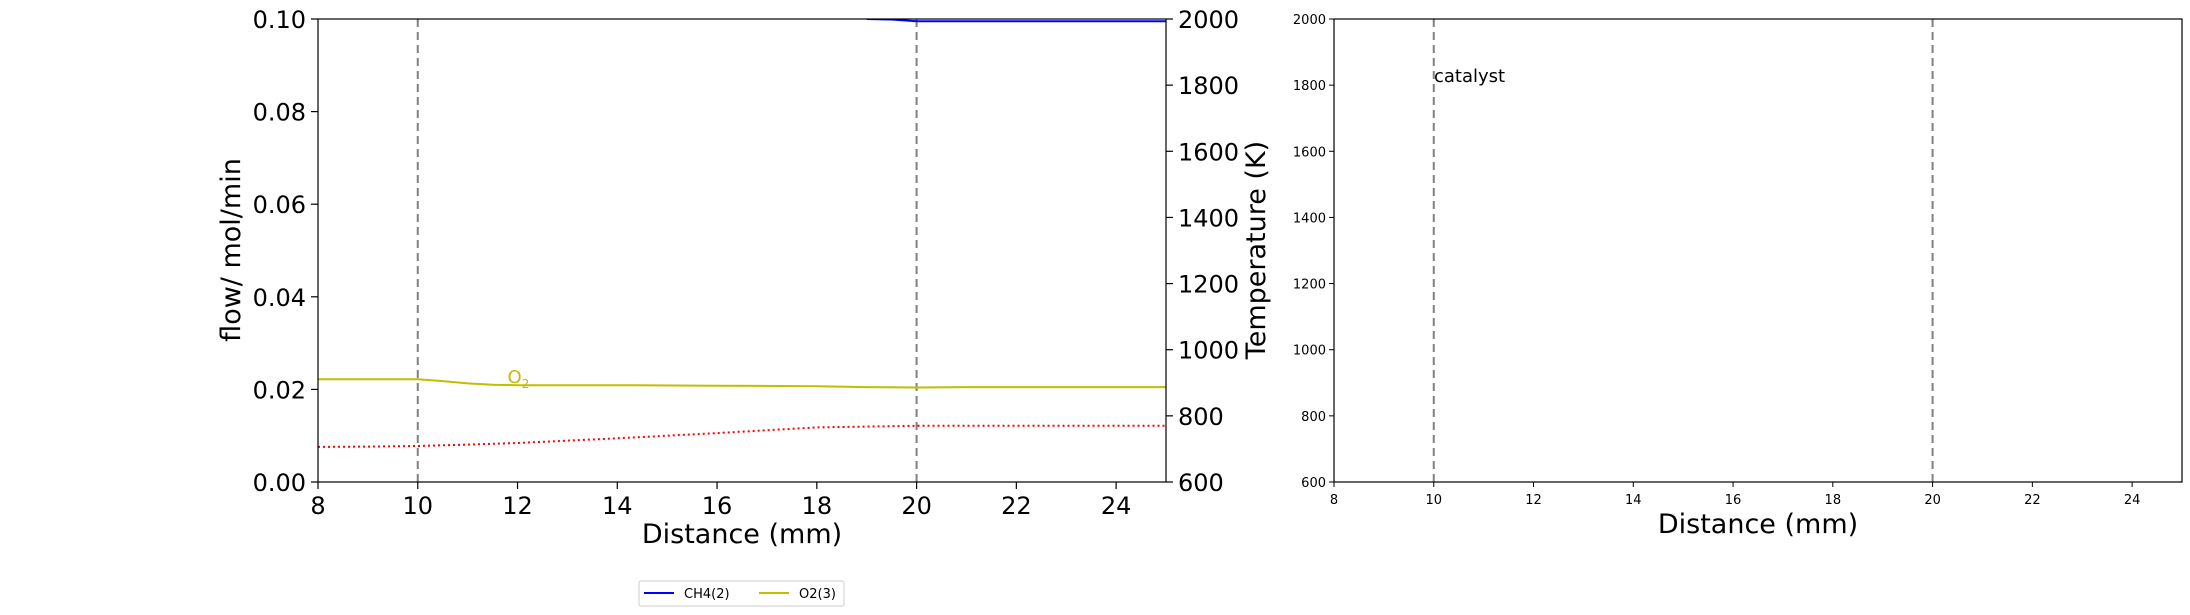 This screenshot has width=2190, height=615. What do you see at coordinates (742, 534) in the screenshot?
I see `chart-left-xlabel: Distance (mm)` at bounding box center [742, 534].